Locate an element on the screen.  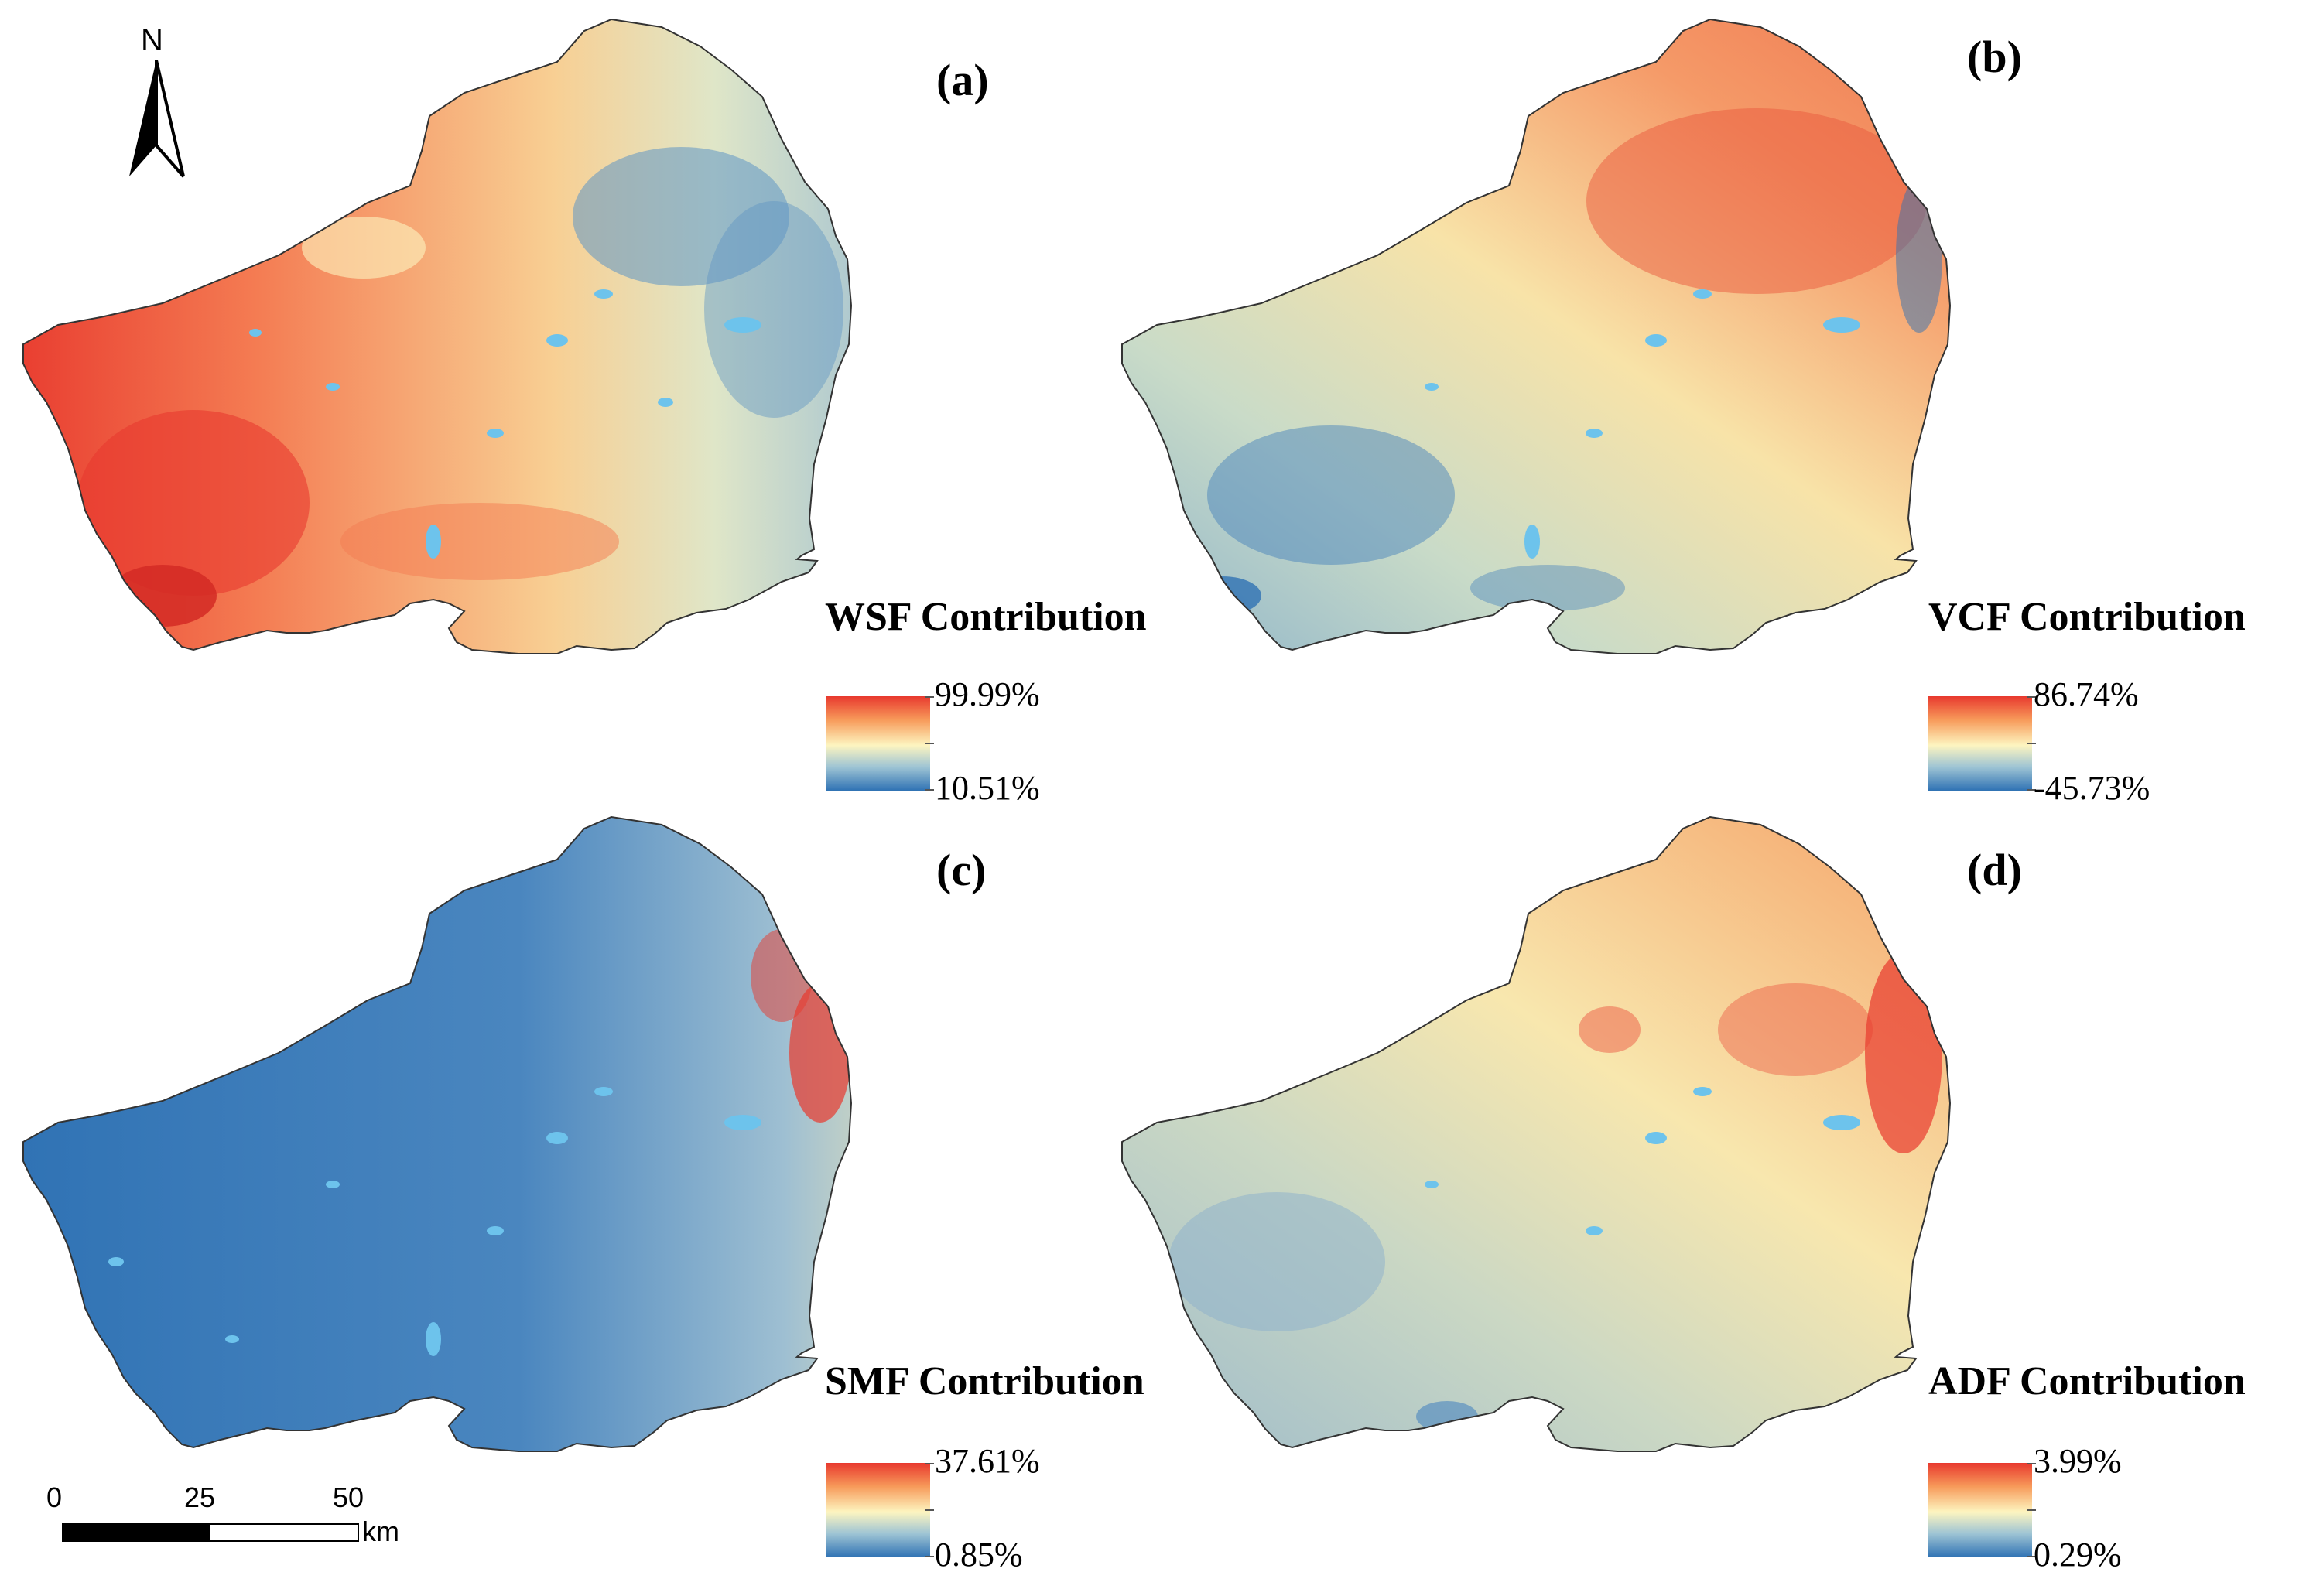
north-arrow-letter: N is located at coordinates (152, 40).